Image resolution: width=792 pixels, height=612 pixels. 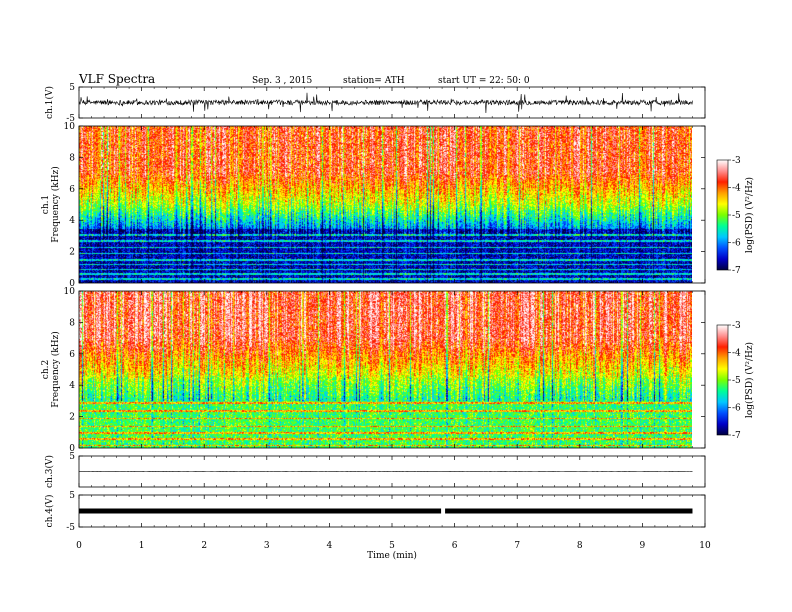 I want to click on ch4-waveform-panel: 5 -5 ch.4(V), so click(x=375, y=512).